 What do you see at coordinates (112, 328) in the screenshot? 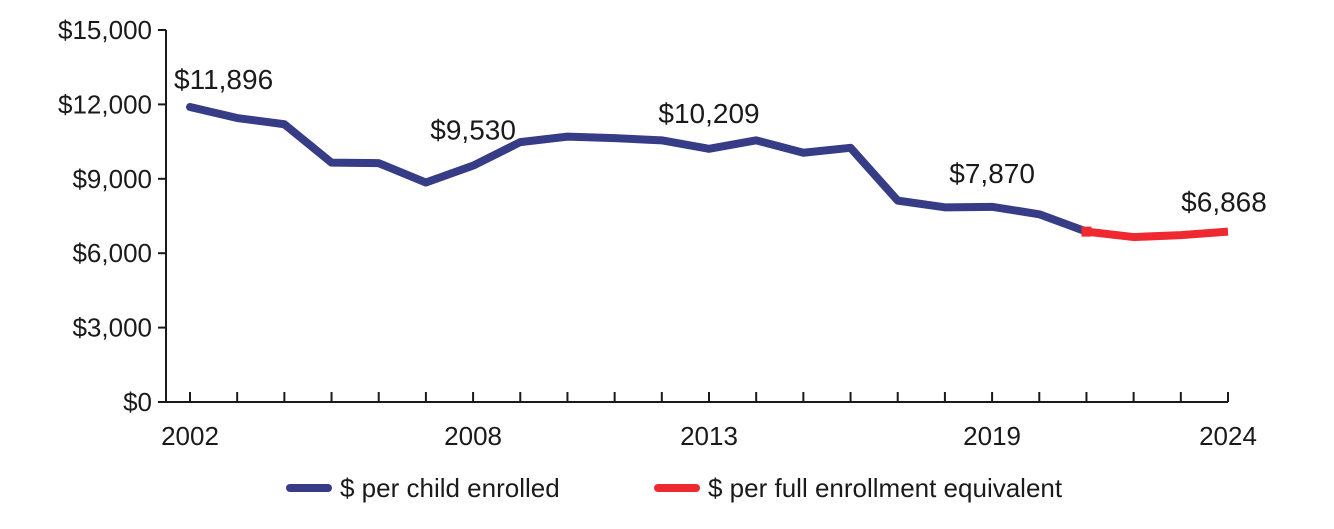
I see `y-tick-label: $3,000` at bounding box center [112, 328].